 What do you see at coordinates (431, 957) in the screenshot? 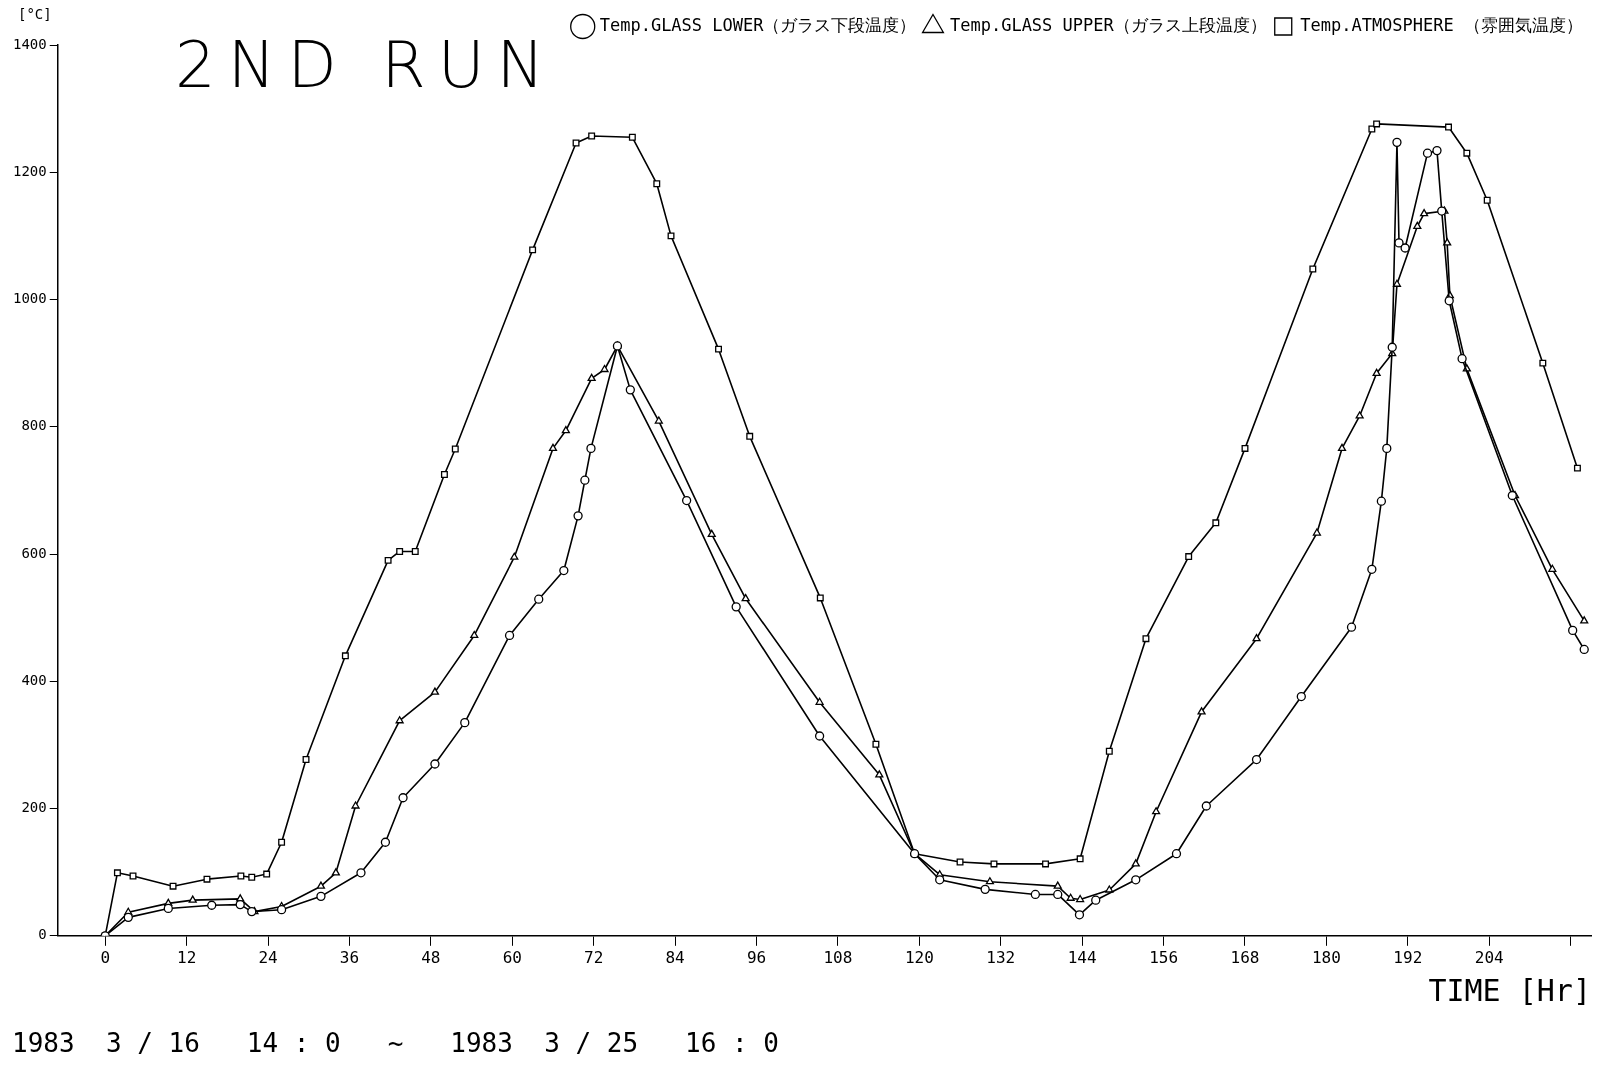
I see `x-tick-label: 48` at bounding box center [431, 957].